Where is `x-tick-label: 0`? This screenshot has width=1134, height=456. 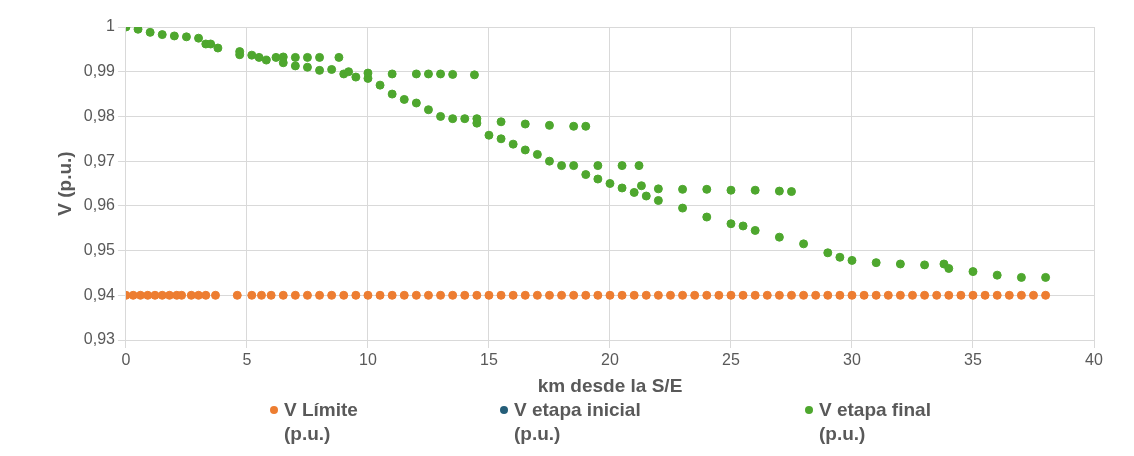
x-tick-label: 0 is located at coordinates (126, 360).